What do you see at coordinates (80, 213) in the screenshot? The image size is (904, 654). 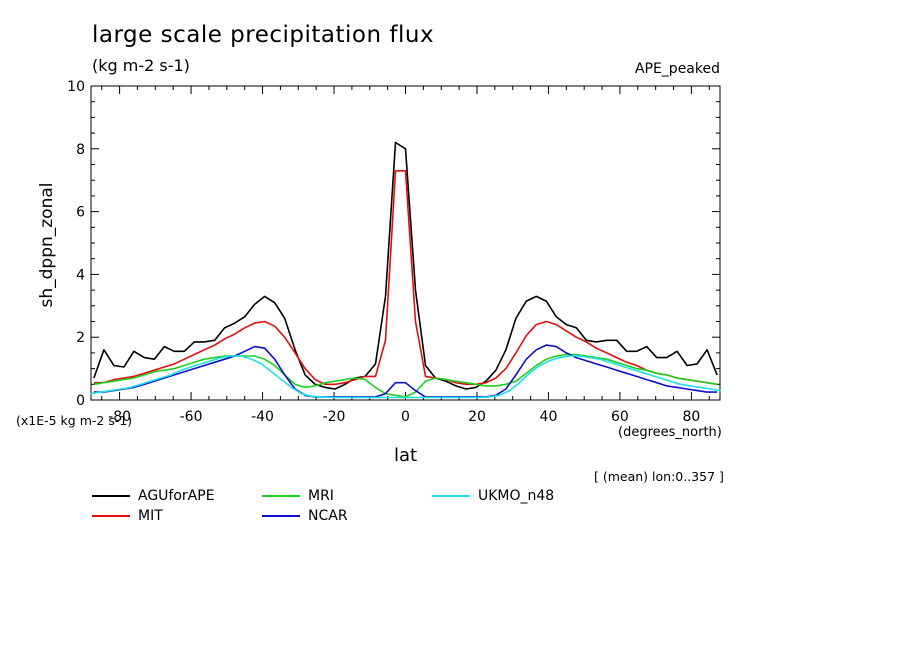 I see `y-tick-label: 6` at bounding box center [80, 213].